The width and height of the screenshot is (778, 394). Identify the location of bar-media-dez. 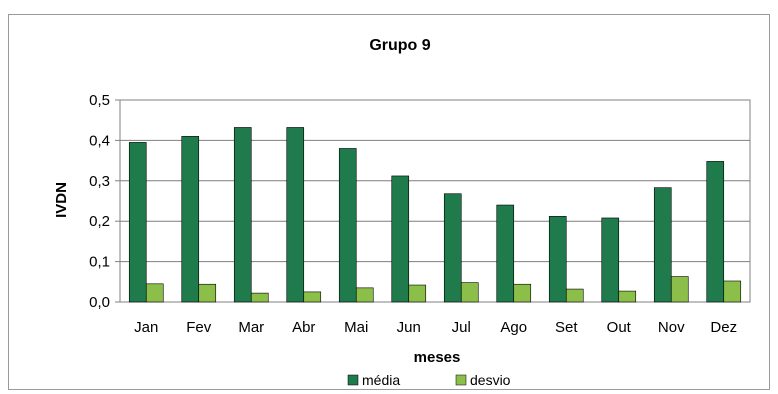
(715, 232).